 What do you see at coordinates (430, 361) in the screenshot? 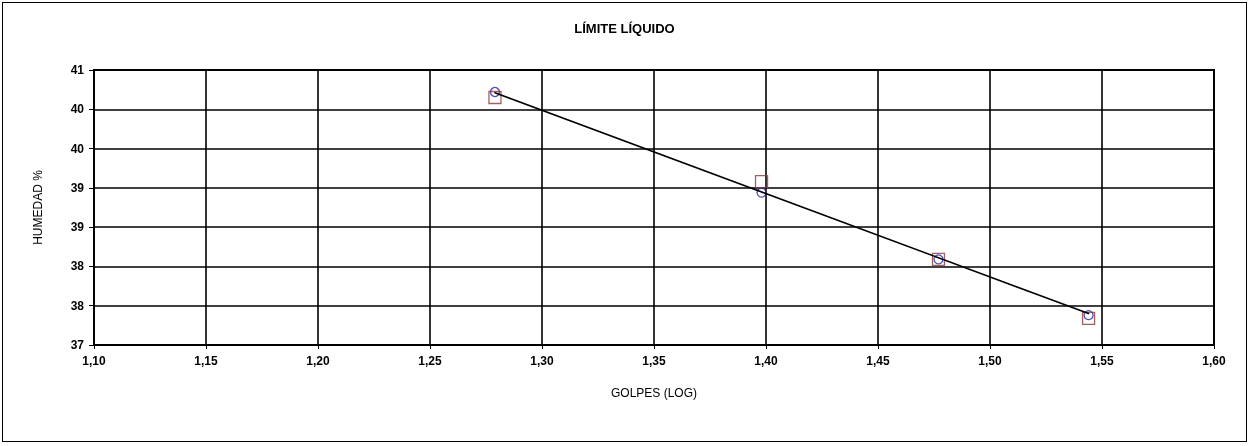
I see `x-tick-label: 1,25` at bounding box center [430, 361].